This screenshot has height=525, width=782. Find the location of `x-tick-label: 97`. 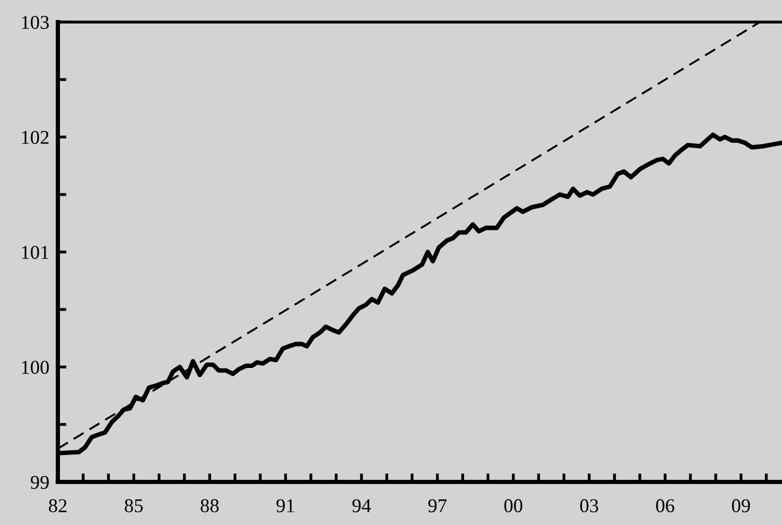

x-tick-label: 97 is located at coordinates (437, 505).